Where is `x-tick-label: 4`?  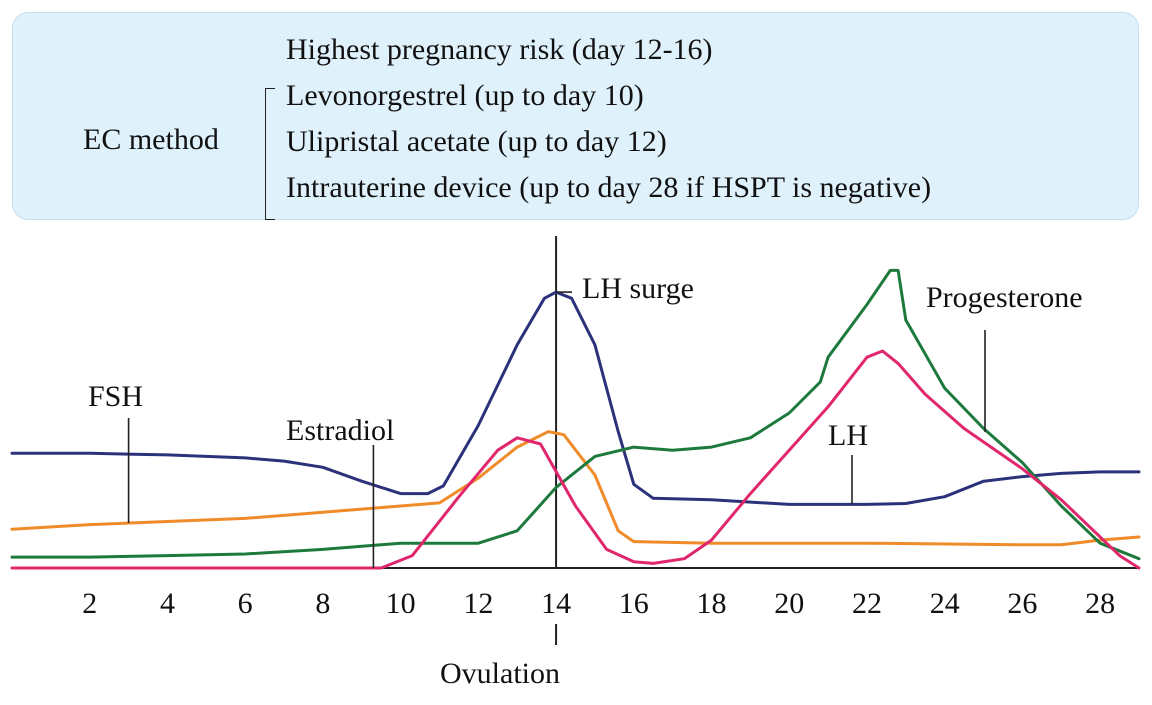
x-tick-label: 4 is located at coordinates (167, 603).